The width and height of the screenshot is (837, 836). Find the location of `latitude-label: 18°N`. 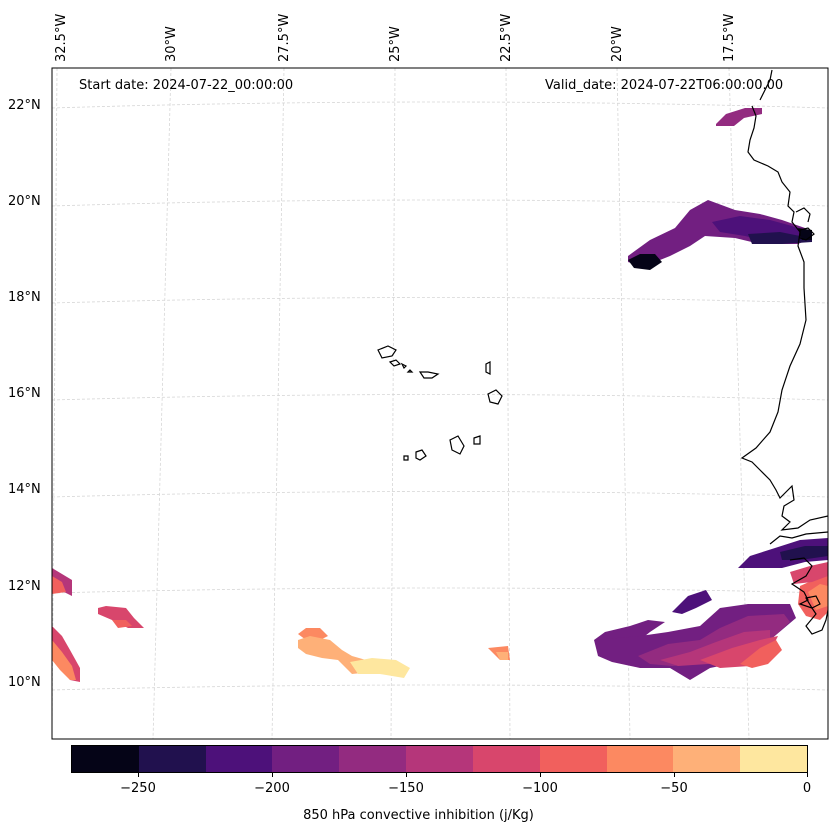

latitude-label: 18°N is located at coordinates (24, 297).